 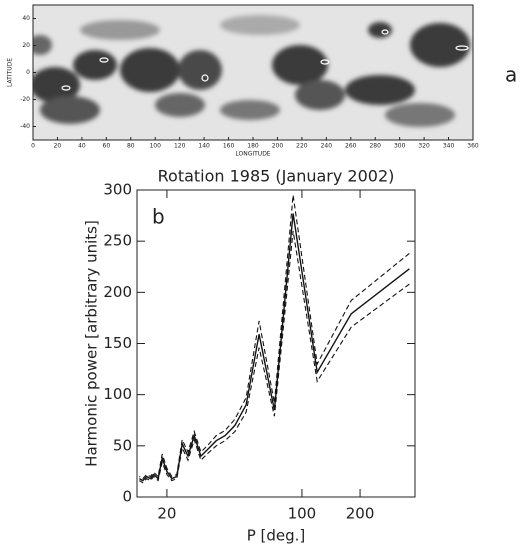 I want to click on y-tick-label: -20, so click(x=25, y=99).